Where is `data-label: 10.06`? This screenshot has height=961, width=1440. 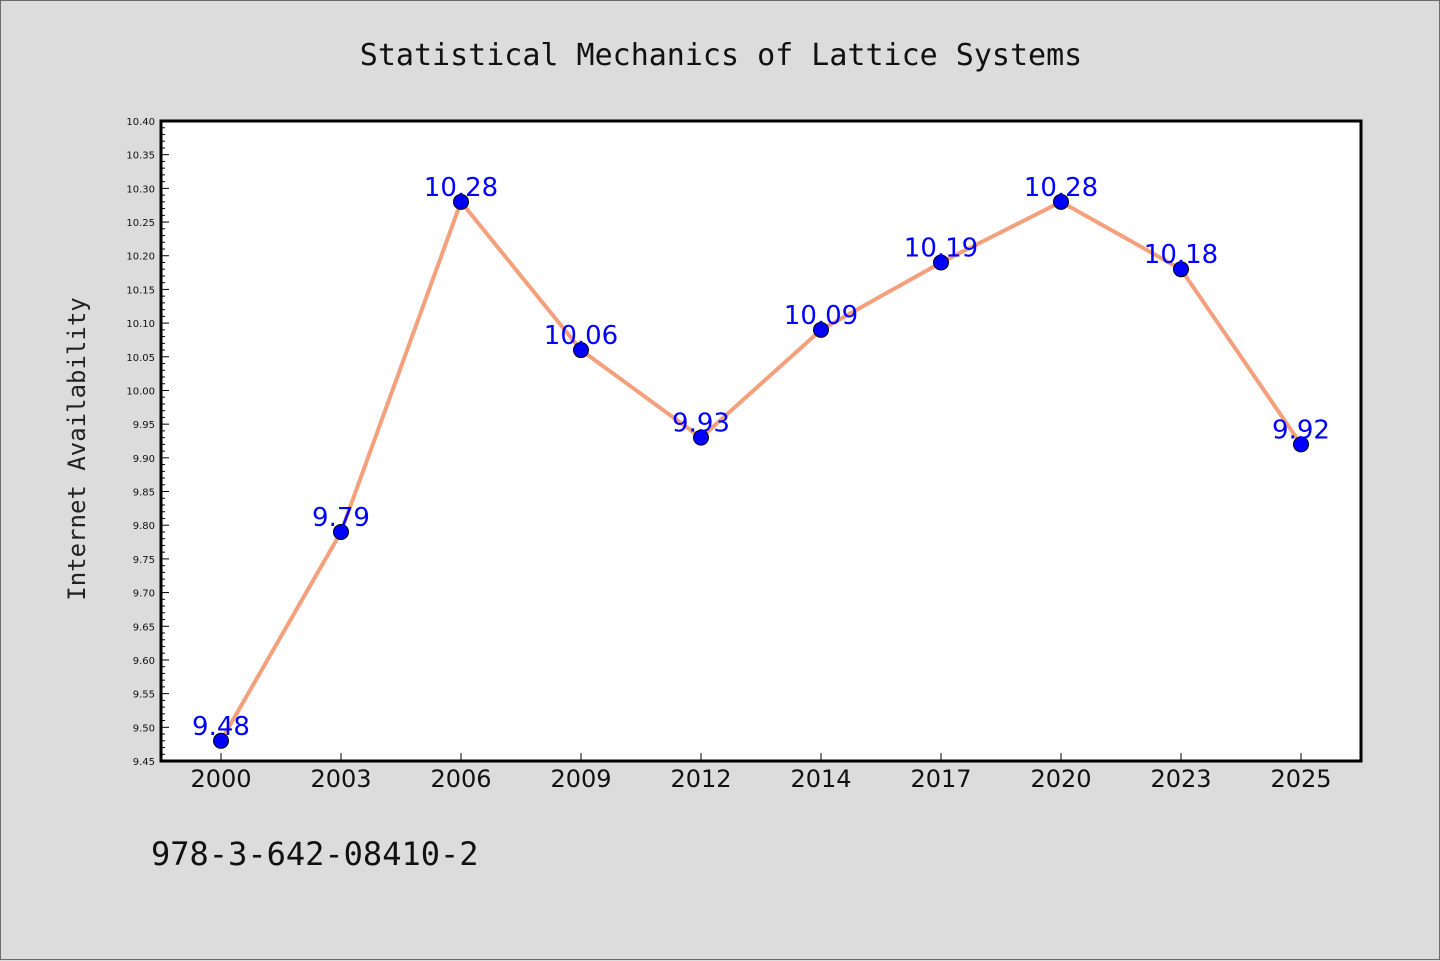
data-label: 10.06 is located at coordinates (581, 336).